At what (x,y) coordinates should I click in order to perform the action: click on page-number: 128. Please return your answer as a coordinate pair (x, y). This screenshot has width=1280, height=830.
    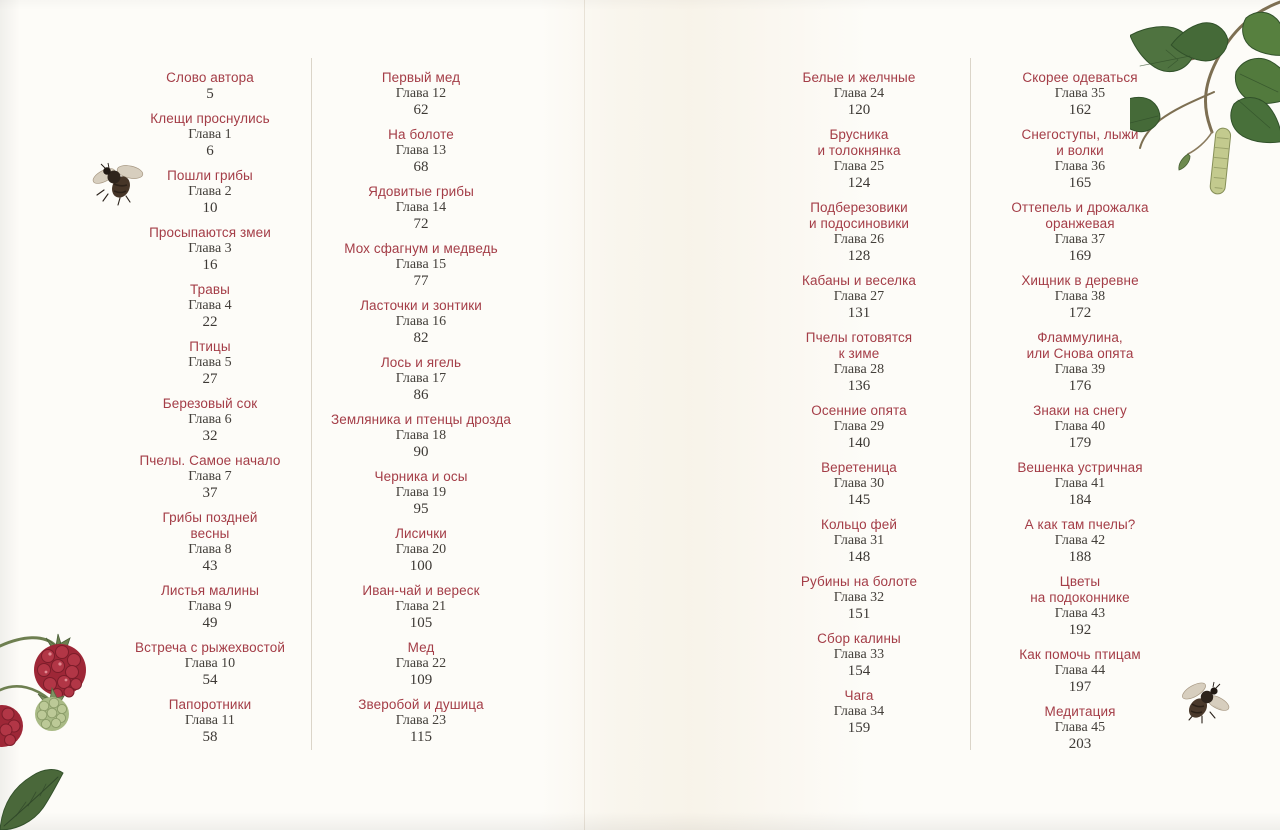
    Looking at the image, I should click on (859, 256).